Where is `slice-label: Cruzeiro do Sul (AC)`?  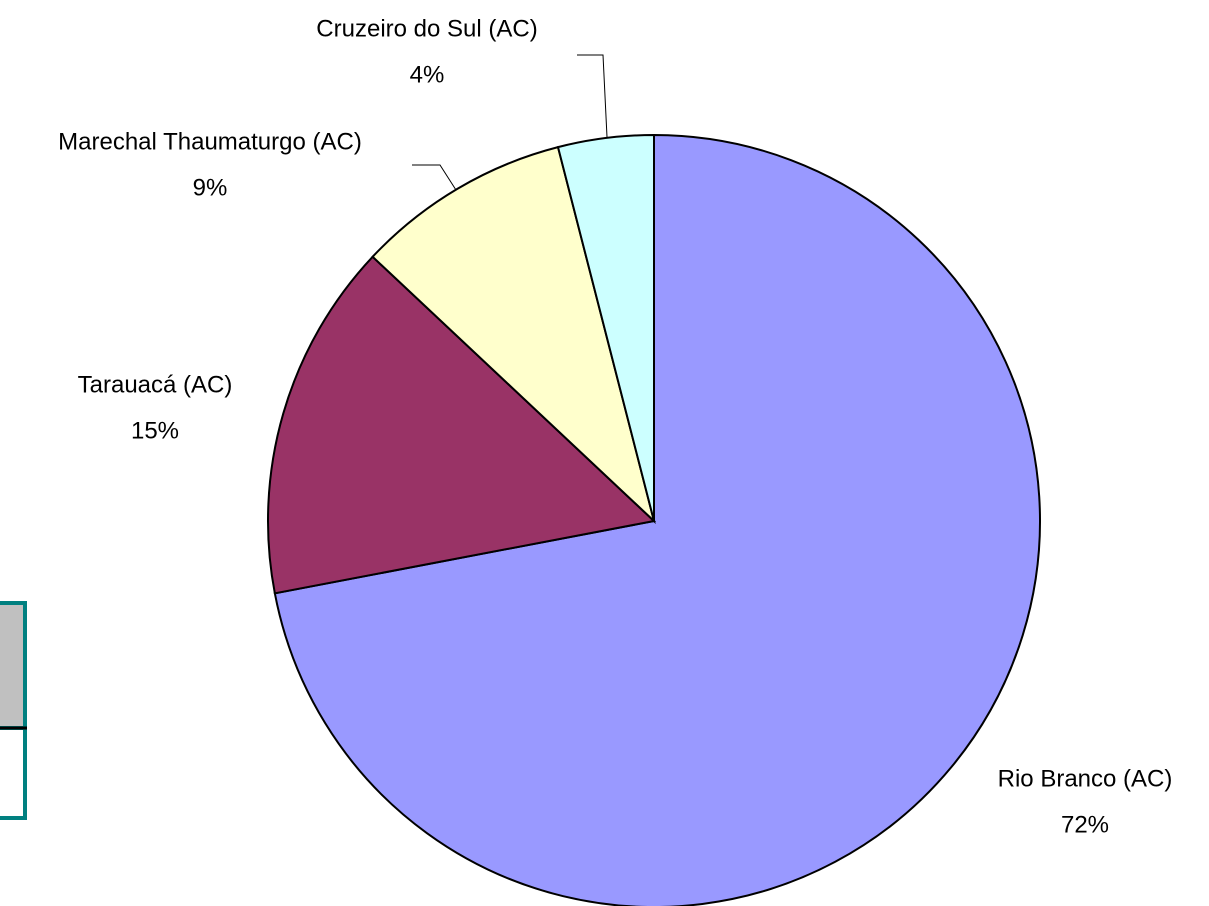
slice-label: Cruzeiro do Sul (AC) is located at coordinates (426, 28).